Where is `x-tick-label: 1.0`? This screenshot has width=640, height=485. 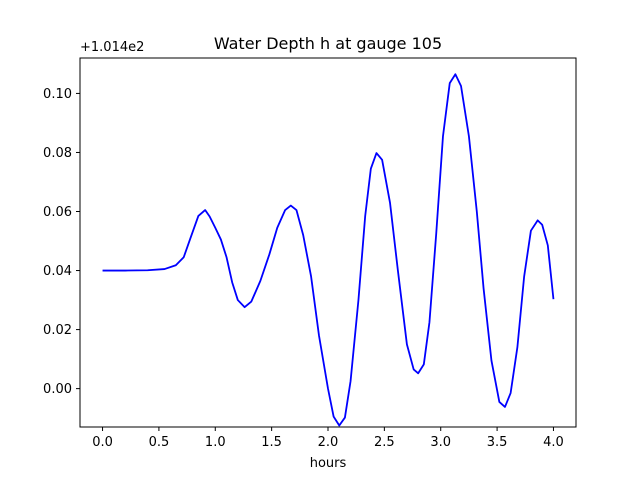 x-tick-label: 1.0 is located at coordinates (215, 442).